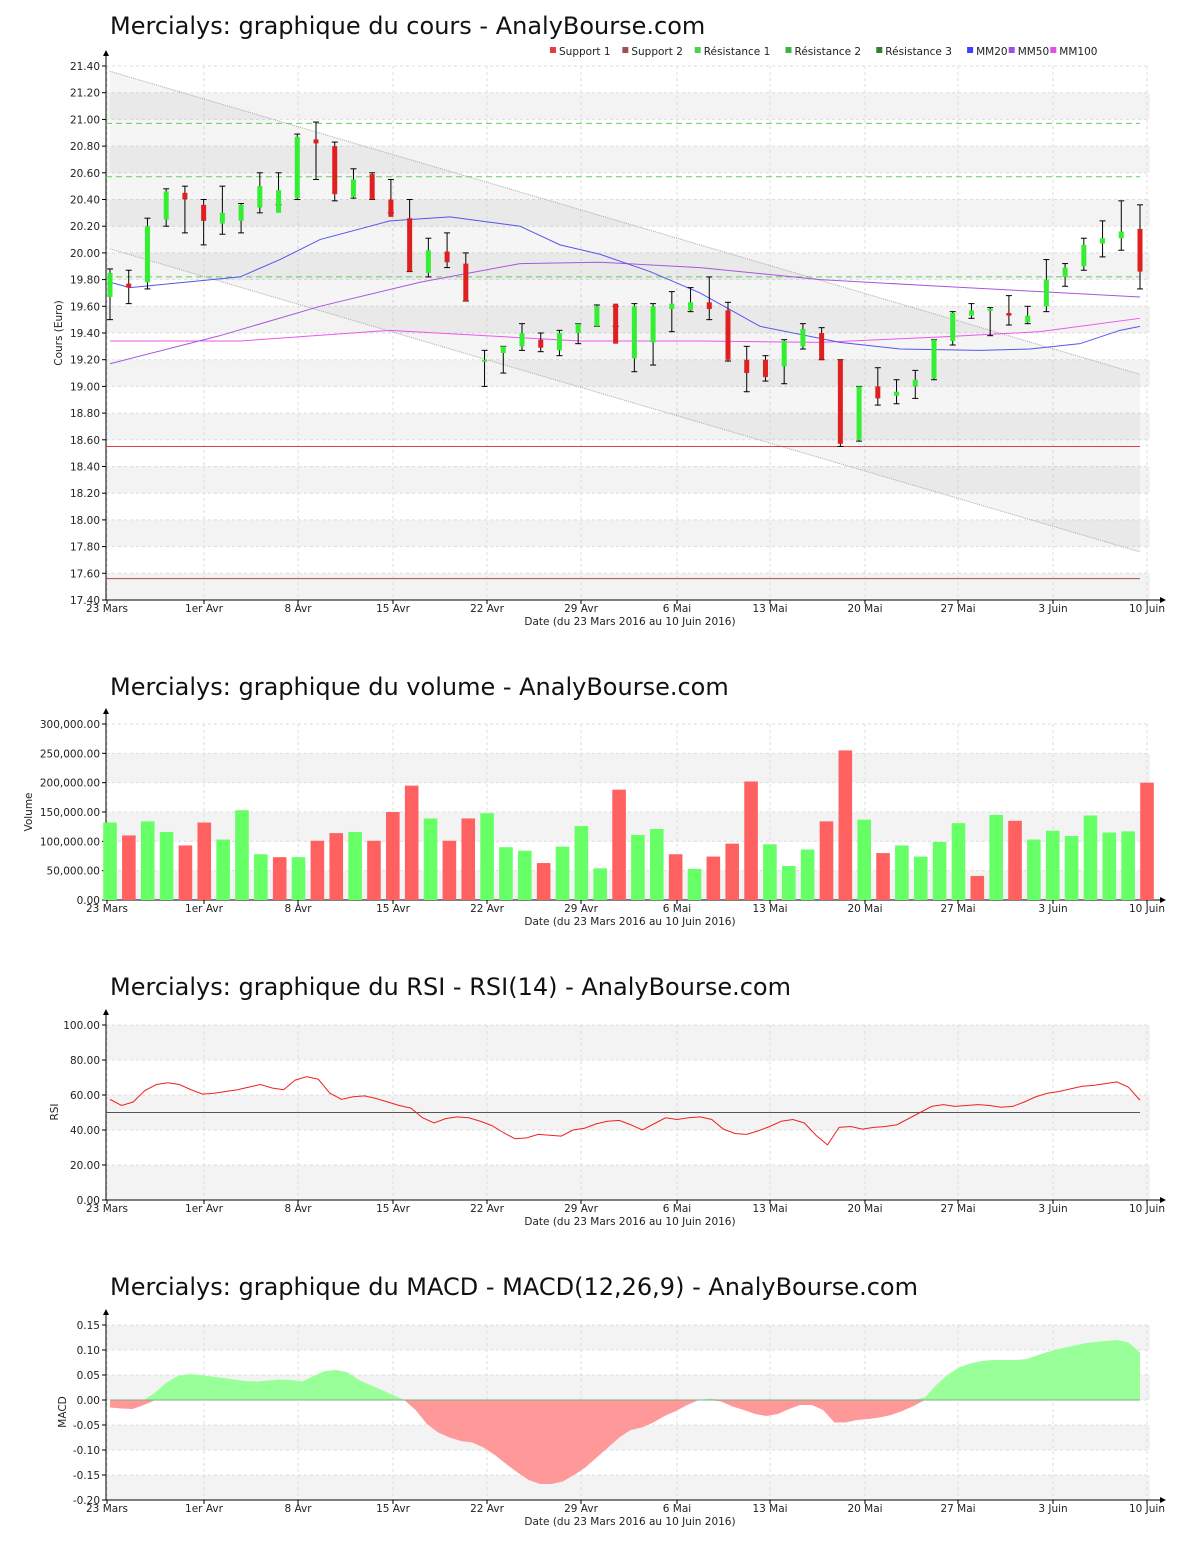 This screenshot has width=1200, height=1550. Describe the element at coordinates (204, 909) in the screenshot. I see `volume-x-tick-label: 1er Avr` at that location.